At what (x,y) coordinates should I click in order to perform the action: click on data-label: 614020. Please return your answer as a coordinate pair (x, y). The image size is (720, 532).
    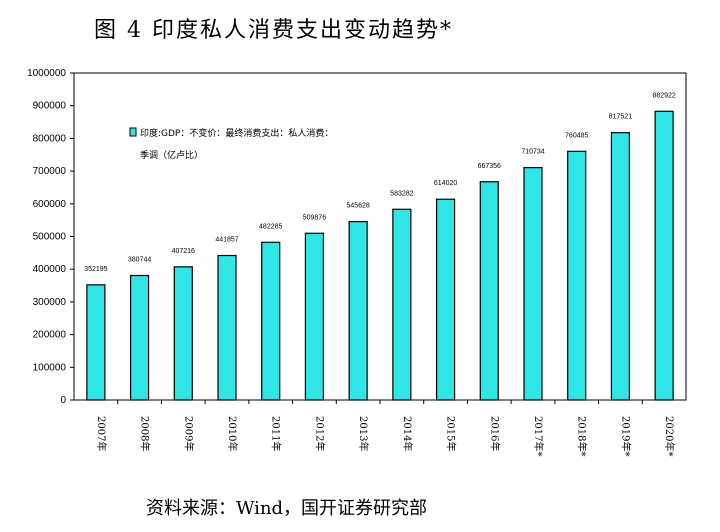
    Looking at the image, I should click on (445, 183).